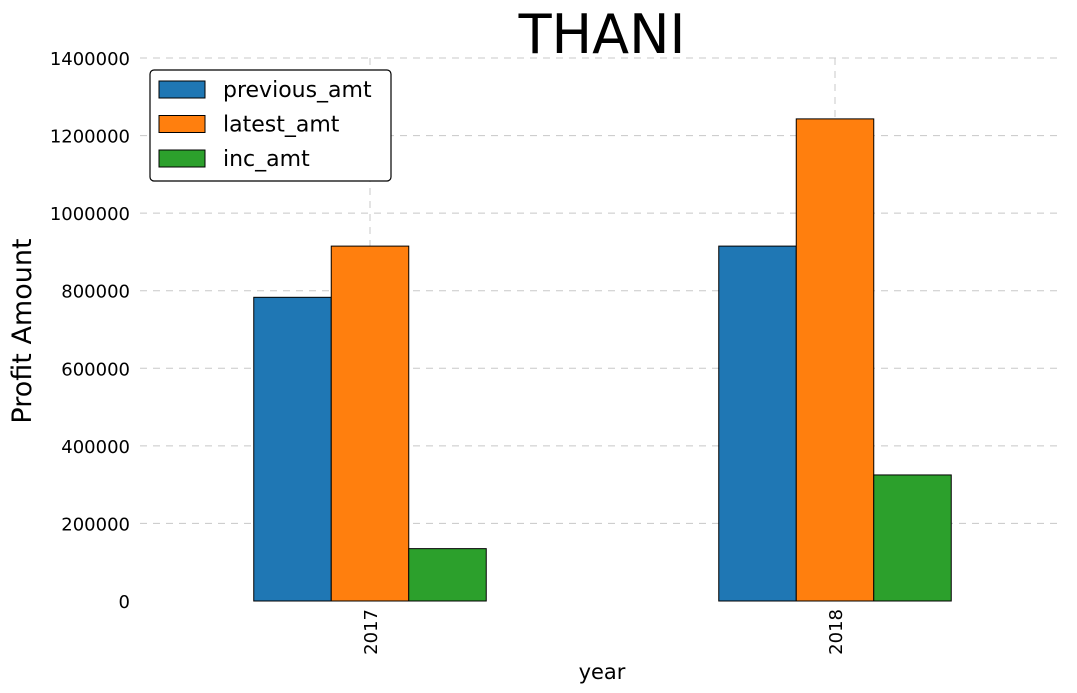 This screenshot has width=1077, height=693. What do you see at coordinates (90, 137) in the screenshot?
I see `y-tick-label: 1200000` at bounding box center [90, 137].